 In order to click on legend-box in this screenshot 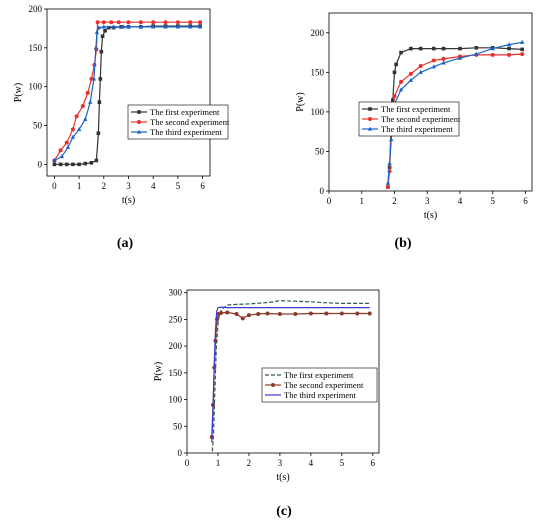, I will do `click(319, 385)`.